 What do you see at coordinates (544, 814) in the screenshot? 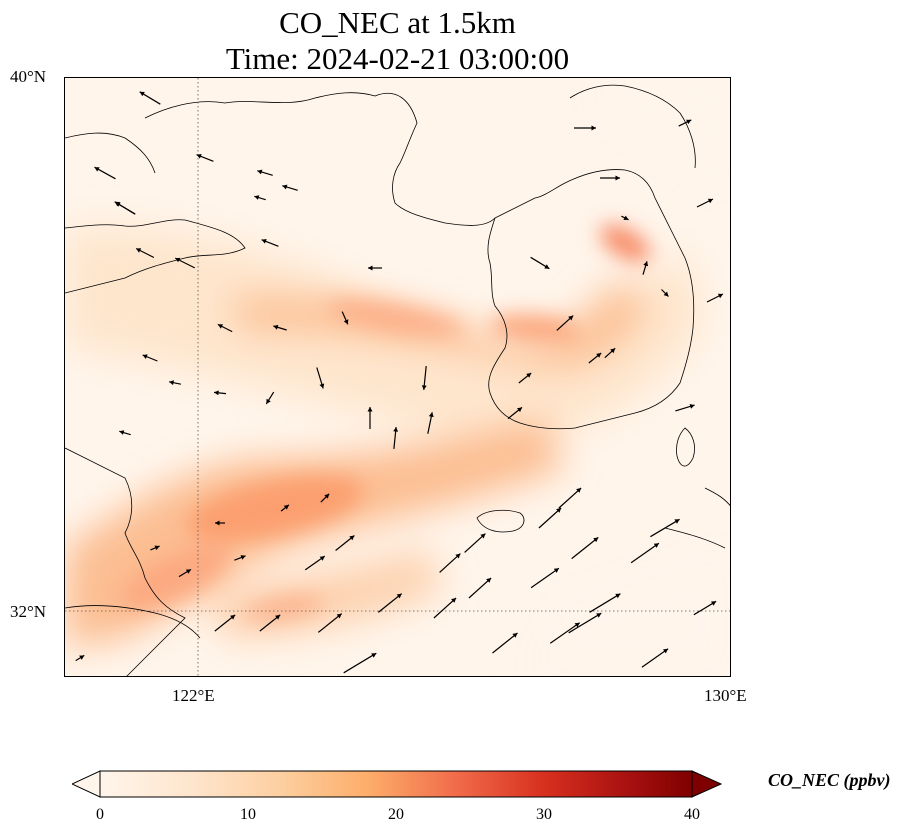
I see `colorbar-tick-30: 30` at bounding box center [544, 814].